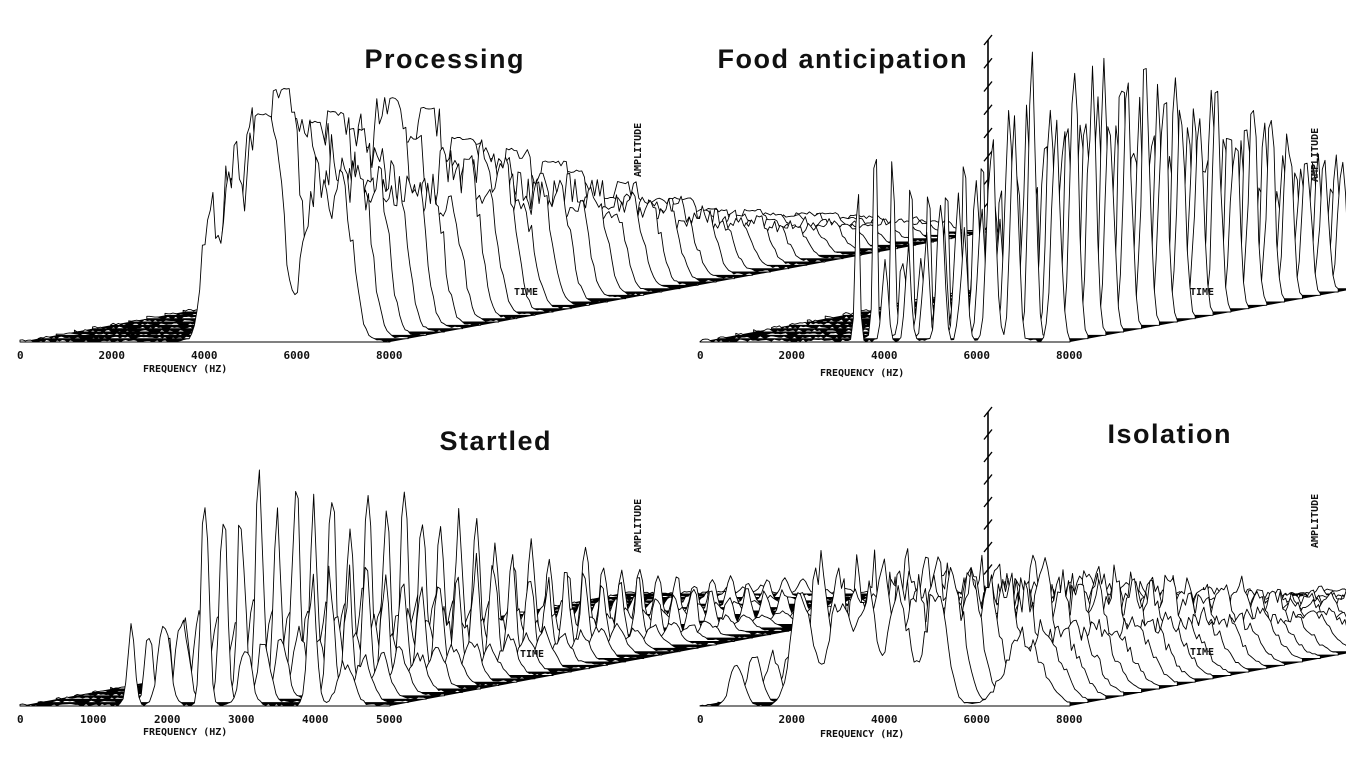  I want to click on isolation-tick: 2000, so click(792, 719).